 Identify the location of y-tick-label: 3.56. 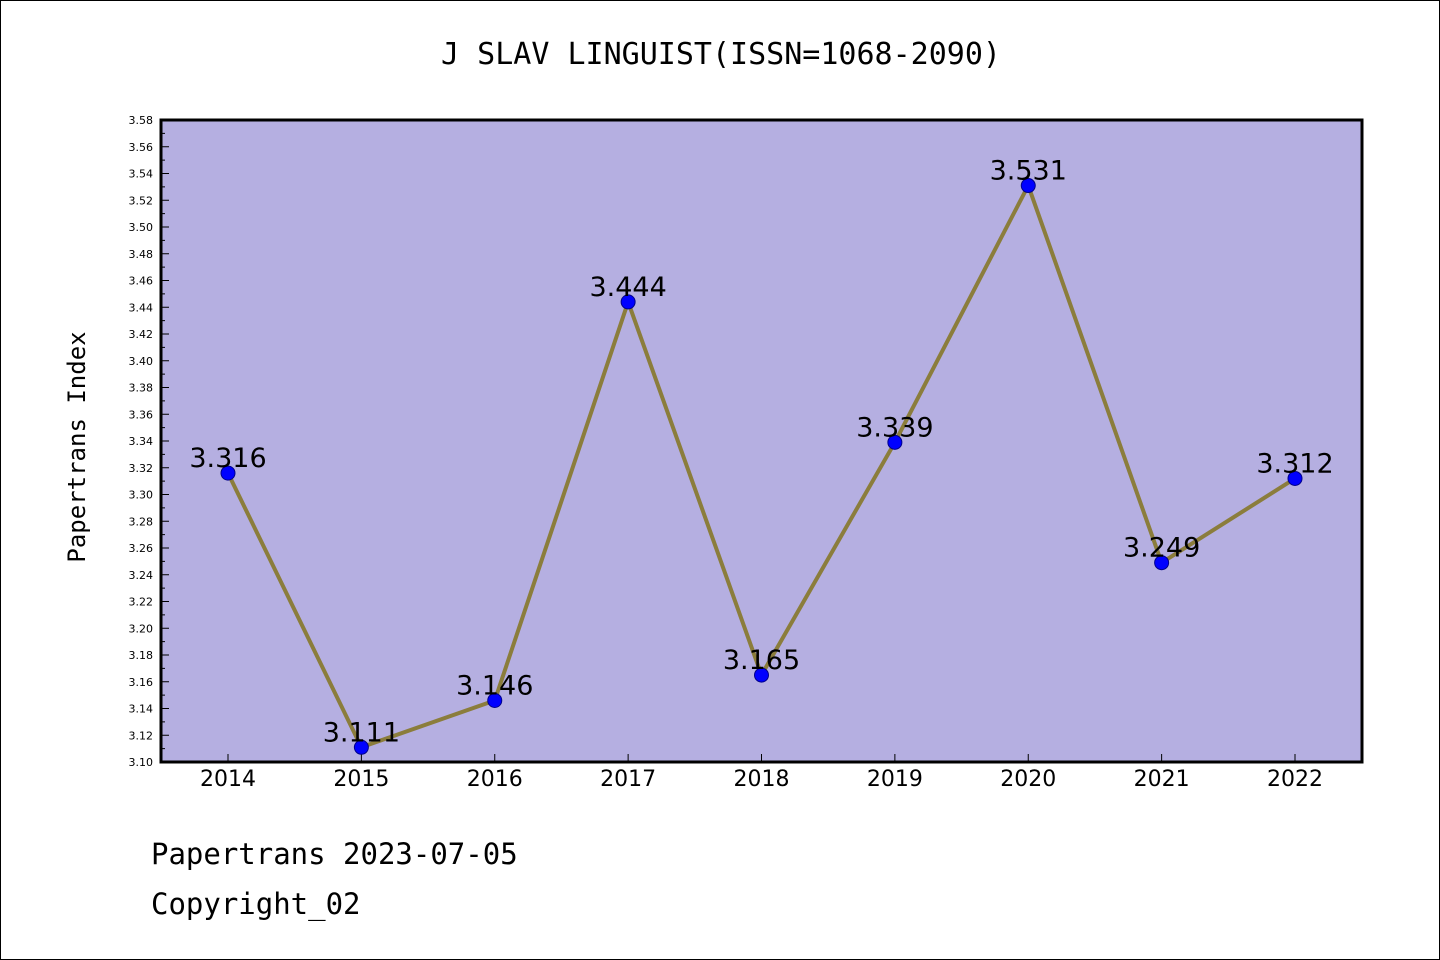
(141, 147).